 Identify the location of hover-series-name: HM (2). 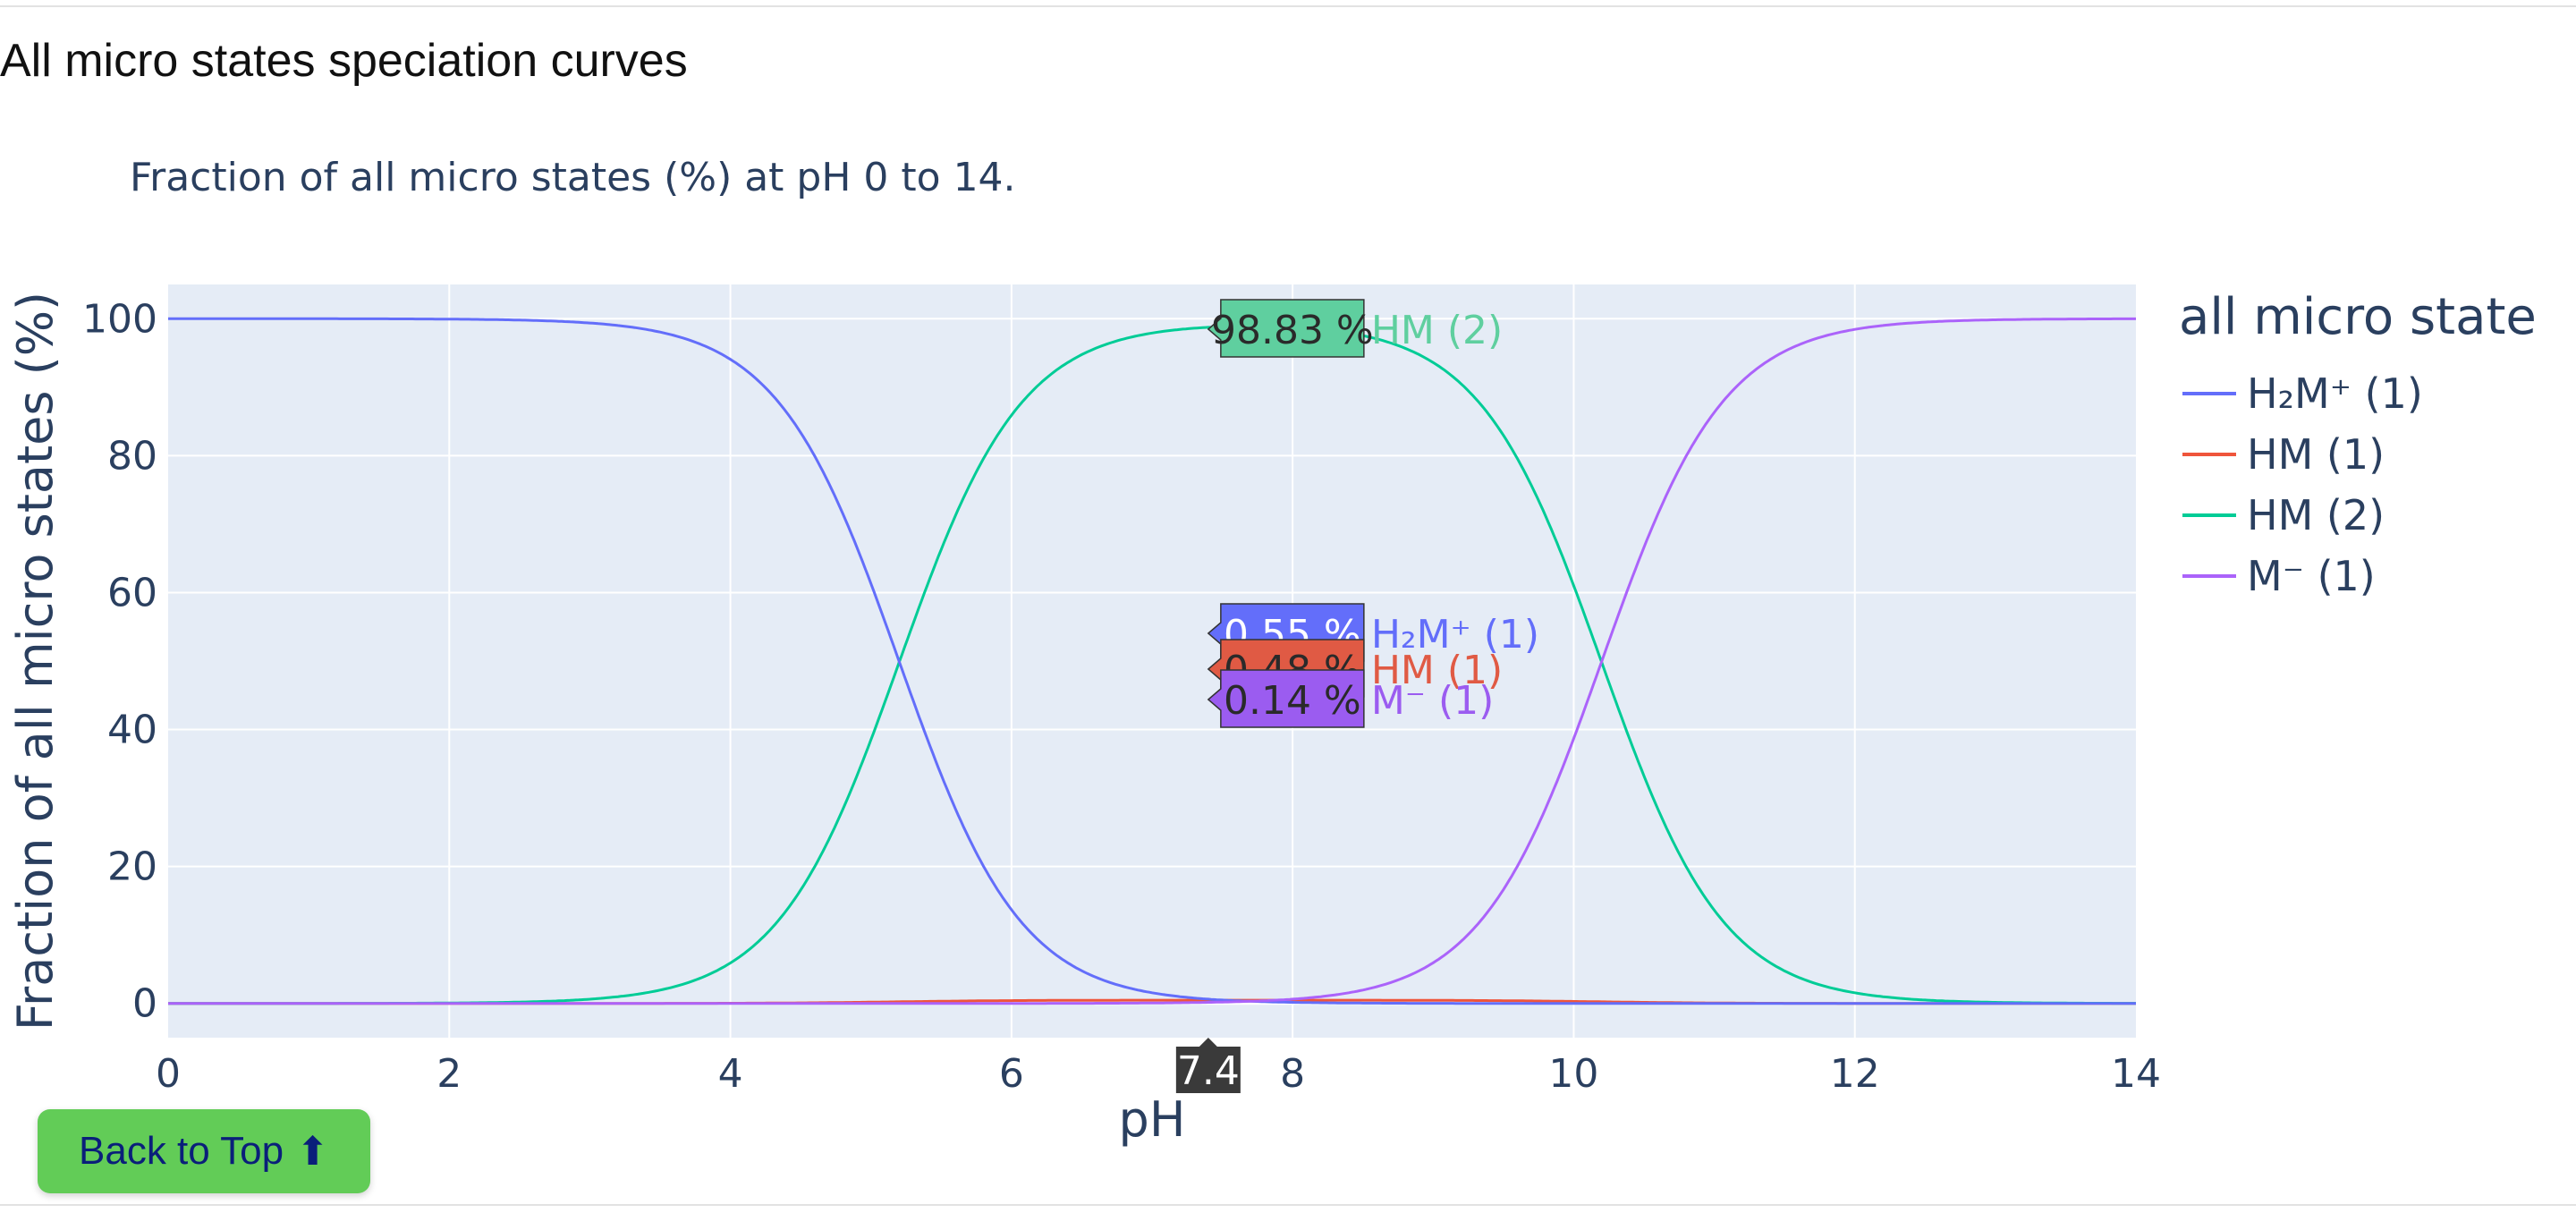
(1437, 330).